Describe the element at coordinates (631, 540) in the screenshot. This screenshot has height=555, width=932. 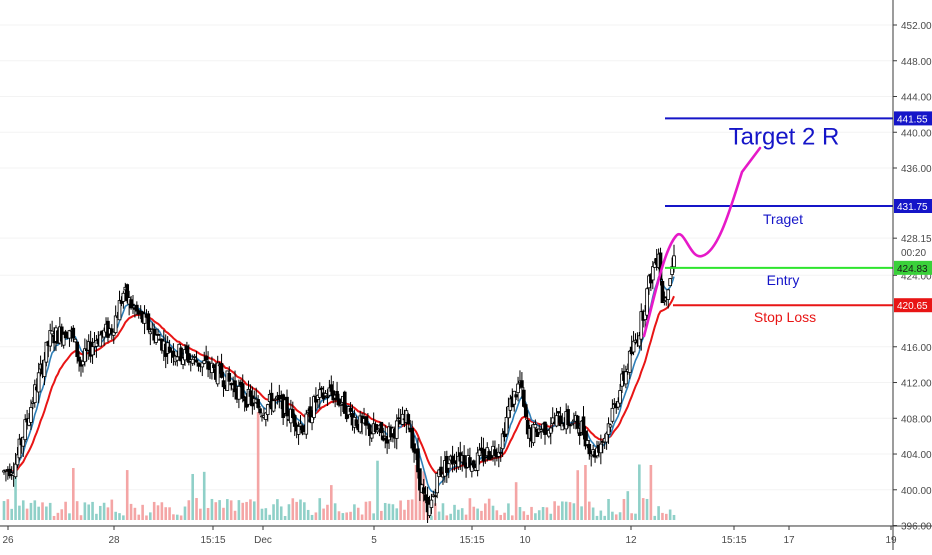
I see `time-tick-label: 12` at that location.